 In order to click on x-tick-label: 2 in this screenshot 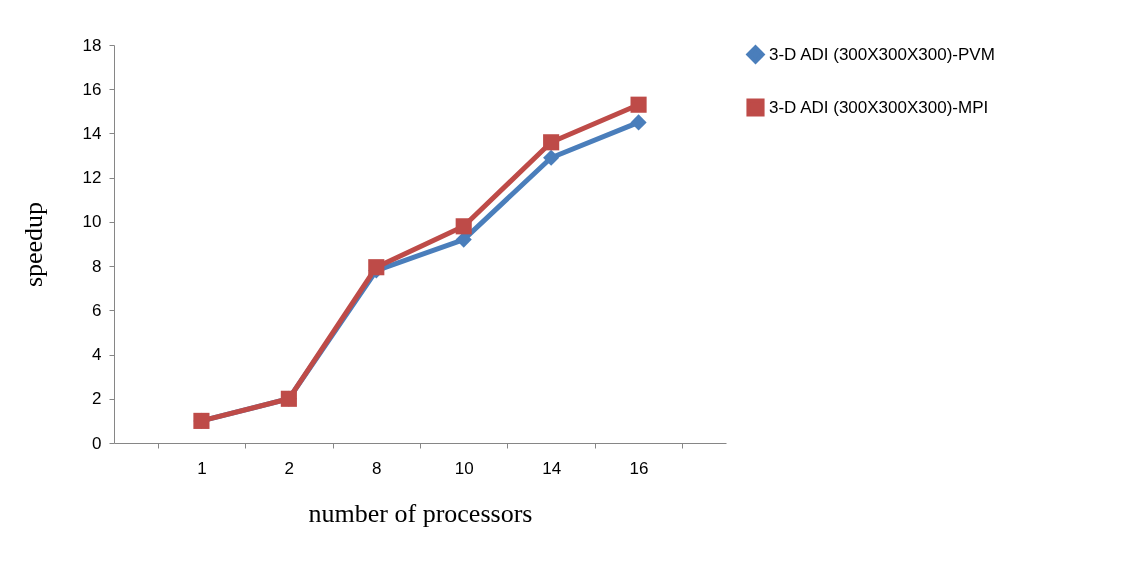, I will do `click(289, 468)`.